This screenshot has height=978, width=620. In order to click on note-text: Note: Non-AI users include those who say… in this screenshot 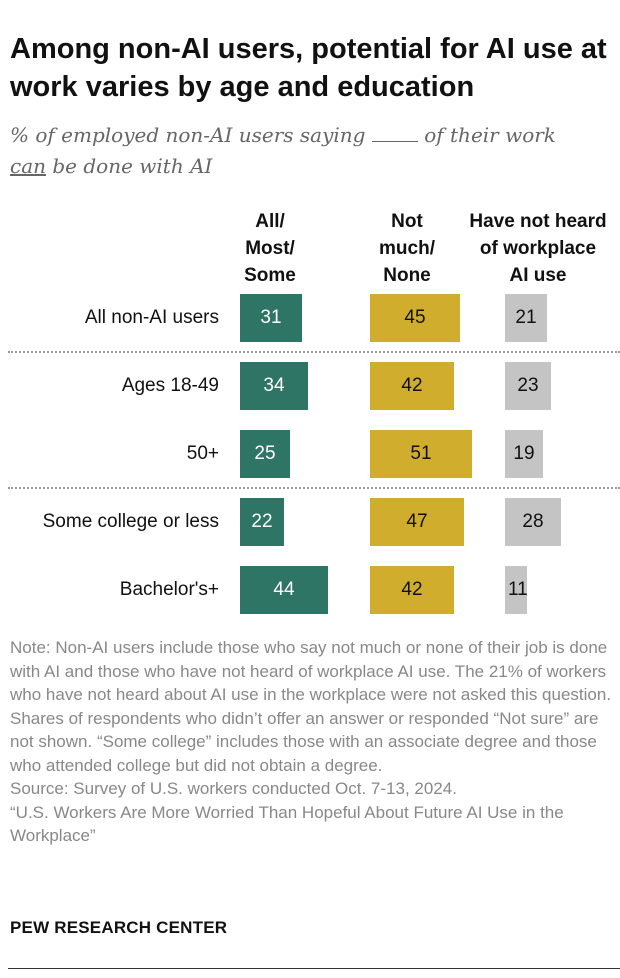, I will do `click(311, 706)`.